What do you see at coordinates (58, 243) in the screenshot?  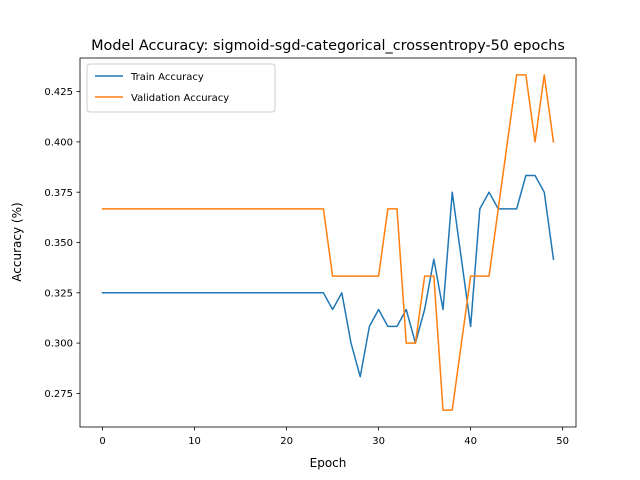 I see `y-tick-label: 0.350` at bounding box center [58, 243].